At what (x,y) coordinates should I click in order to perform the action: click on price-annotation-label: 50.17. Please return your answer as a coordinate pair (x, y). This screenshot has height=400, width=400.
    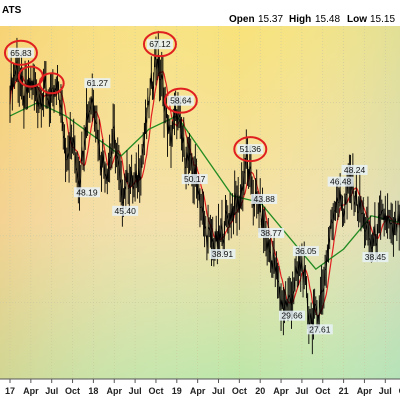
    Looking at the image, I should click on (195, 179).